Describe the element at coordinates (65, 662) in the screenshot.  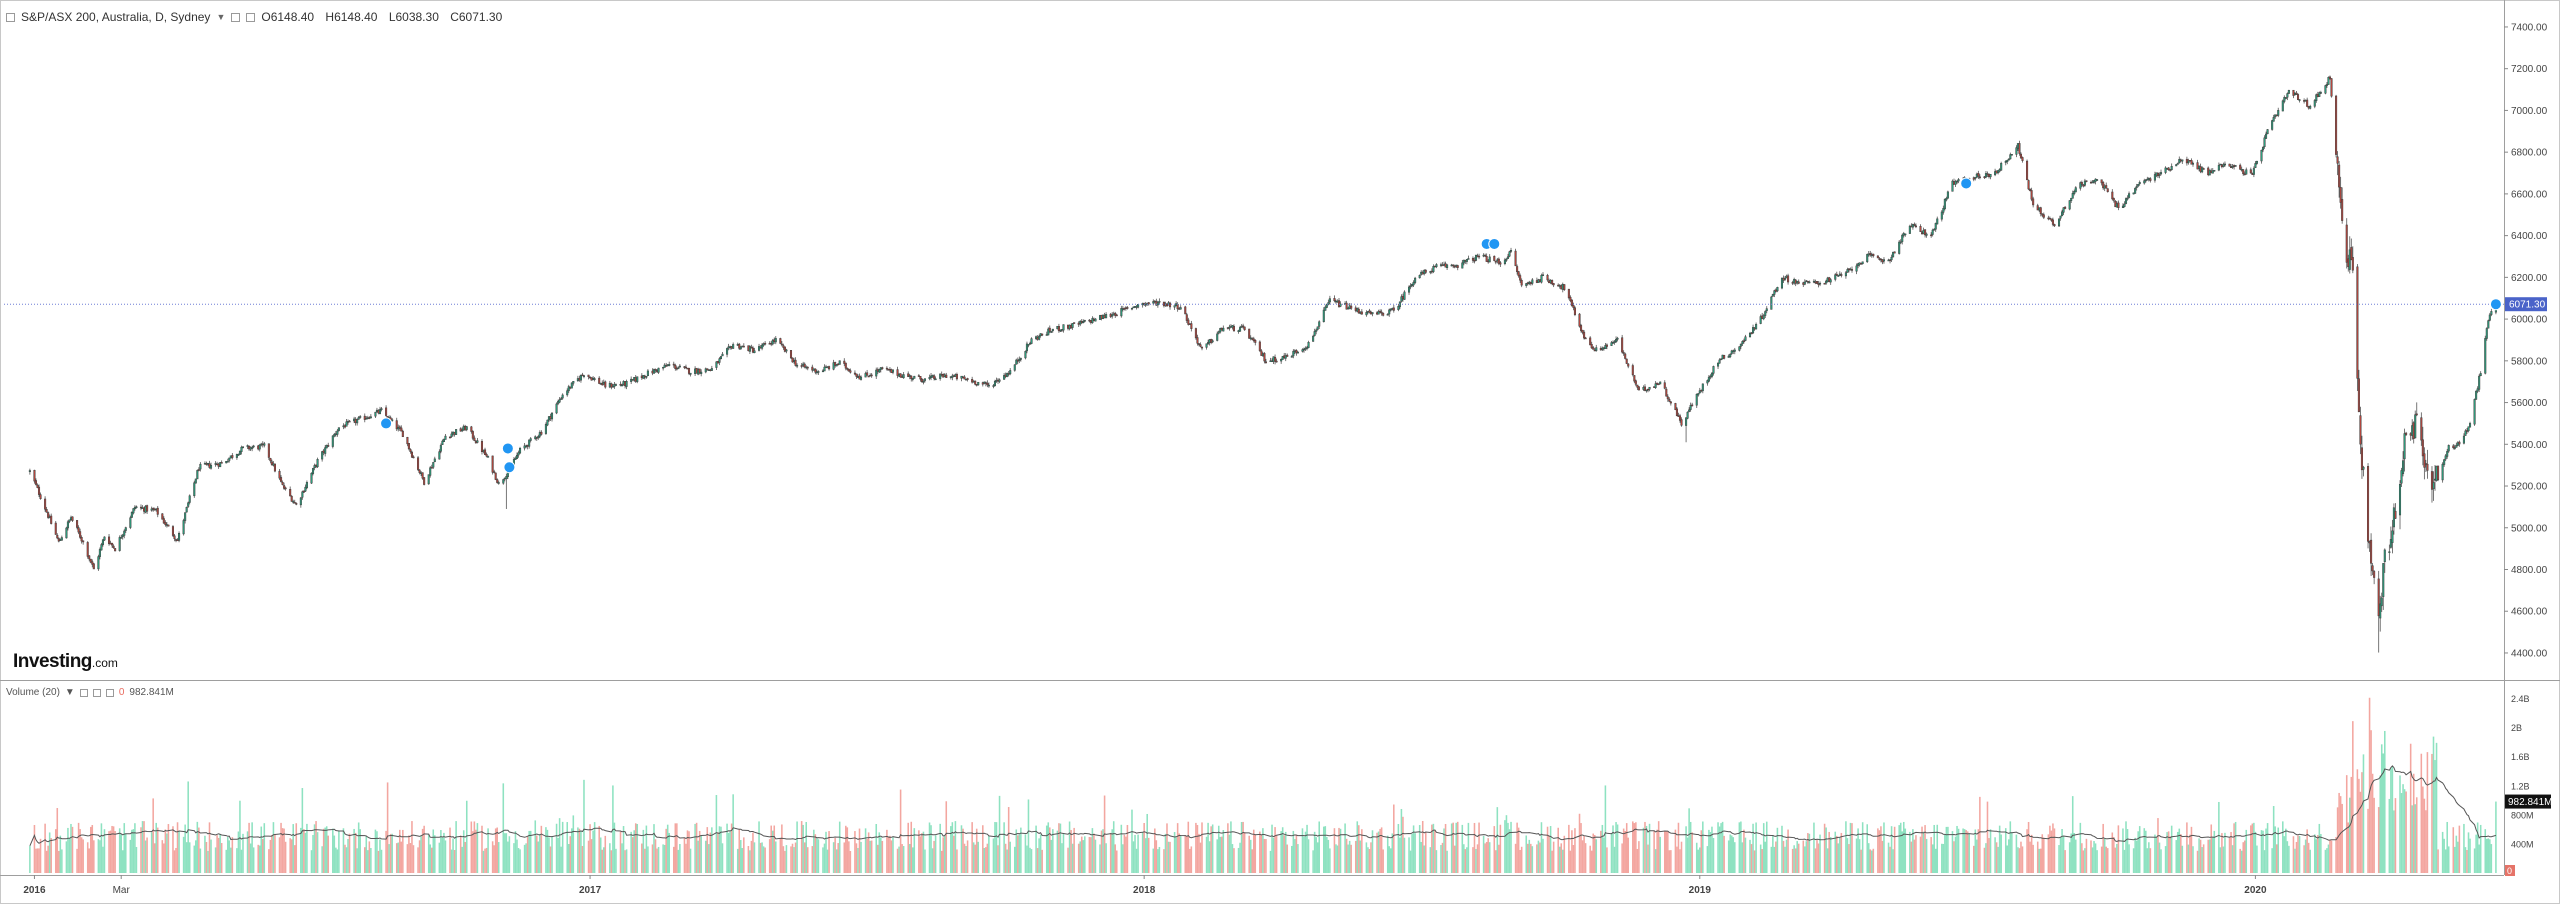
I see `investing-logo: Investing.com` at that location.